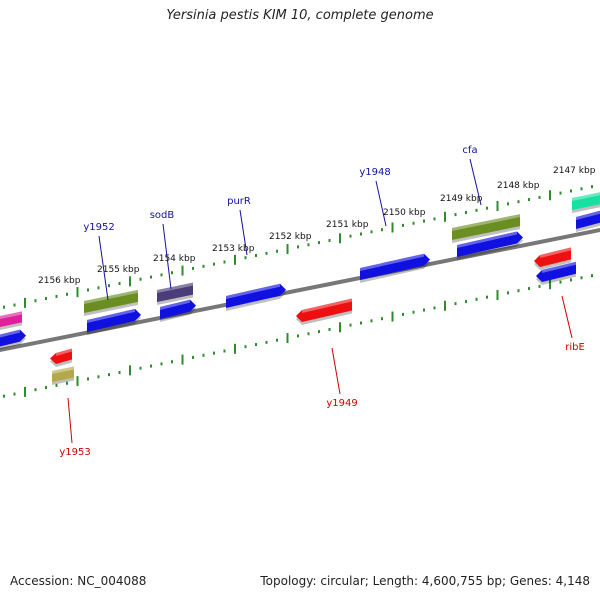  Describe the element at coordinates (381, 203) in the screenshot. I see `callout-leader-y1948` at that location.